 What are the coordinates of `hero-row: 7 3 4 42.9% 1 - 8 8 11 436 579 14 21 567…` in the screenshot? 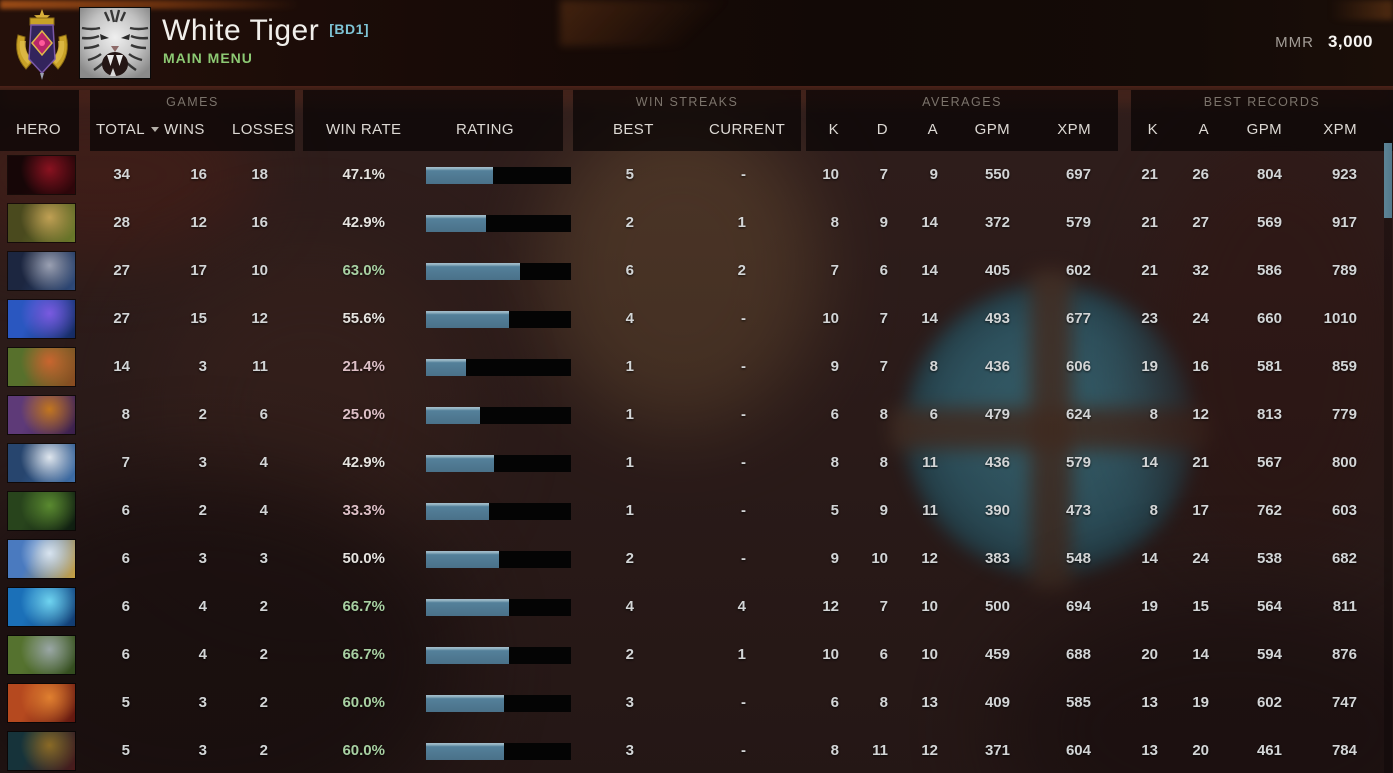 It's located at (696, 463).